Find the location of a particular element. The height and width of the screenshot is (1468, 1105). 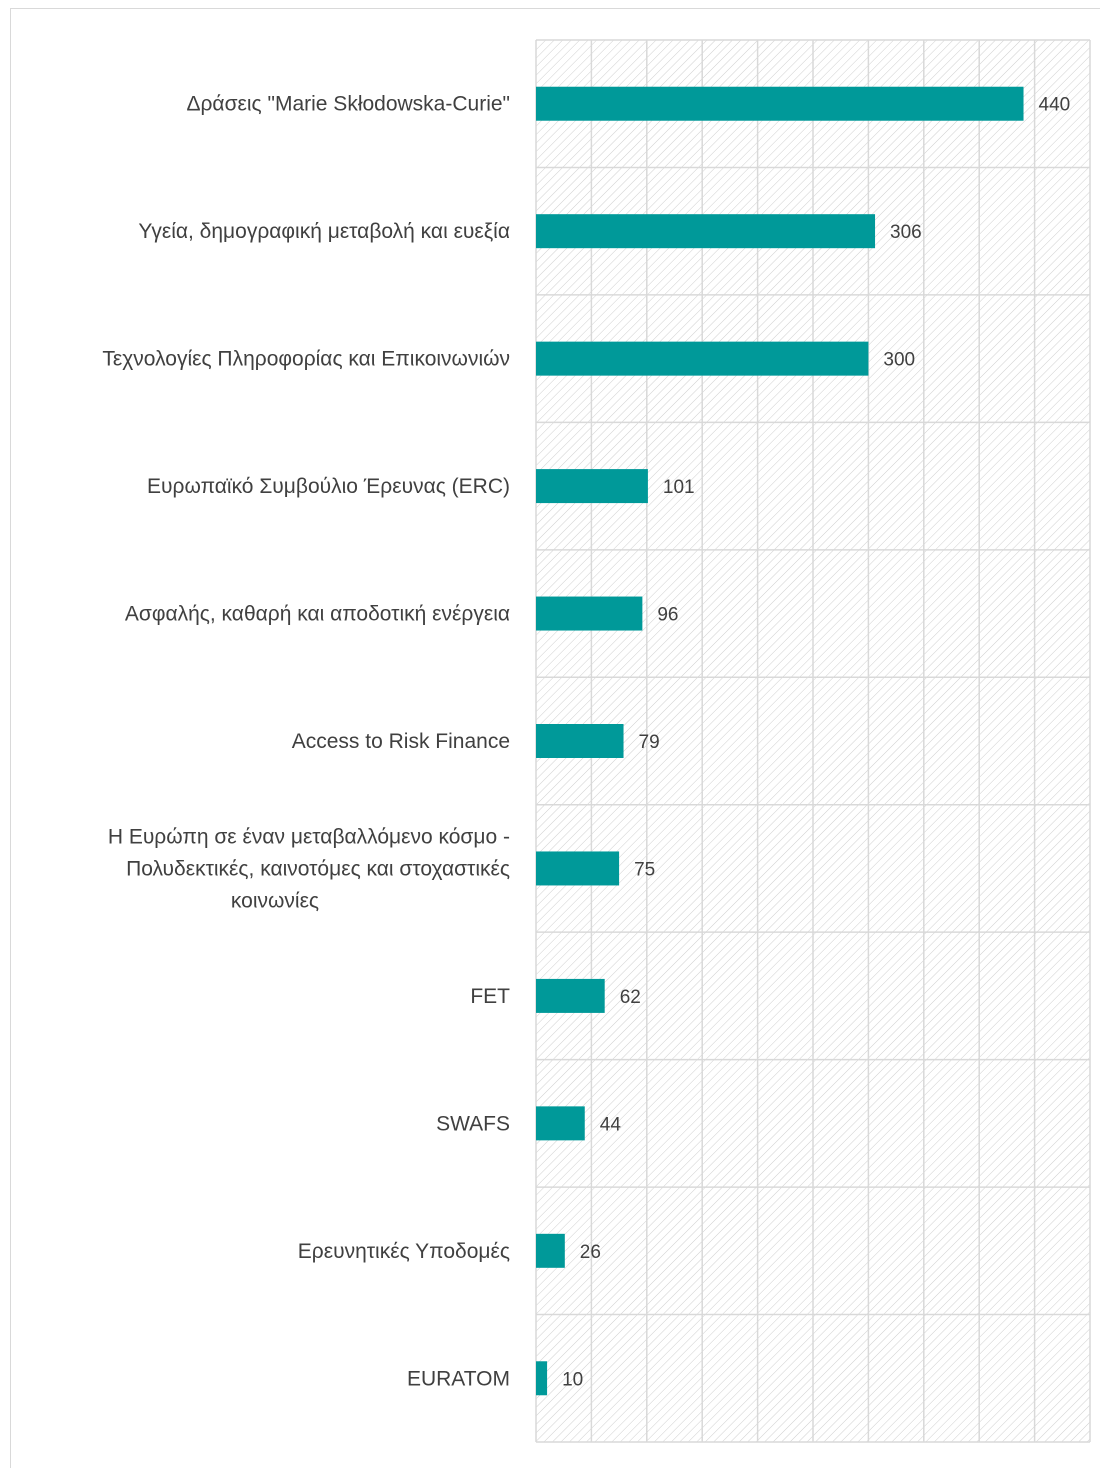

data-label: 96 is located at coordinates (667, 615).